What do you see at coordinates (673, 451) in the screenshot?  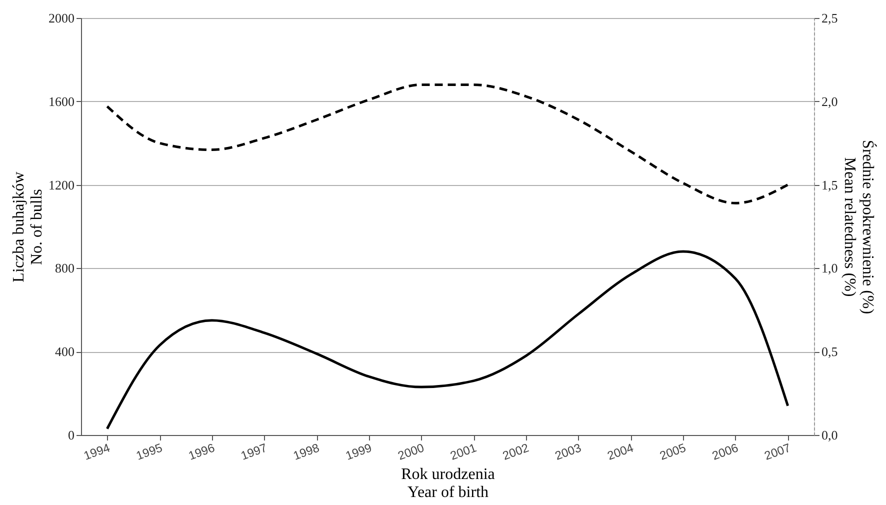 I see `x-tick-label: 2005` at bounding box center [673, 451].